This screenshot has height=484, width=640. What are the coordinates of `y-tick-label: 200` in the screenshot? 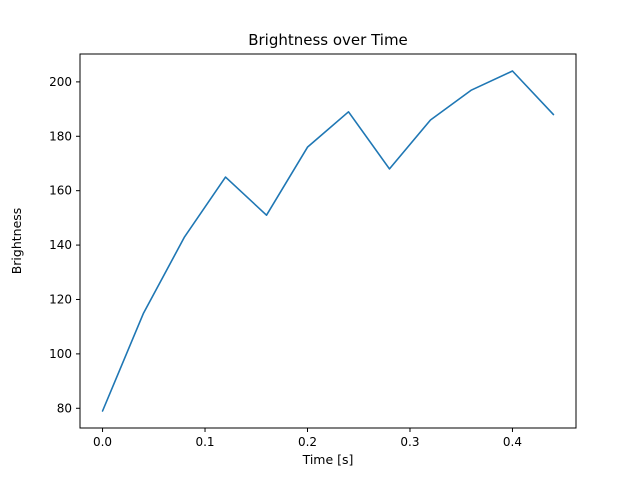 It's located at (60, 82).